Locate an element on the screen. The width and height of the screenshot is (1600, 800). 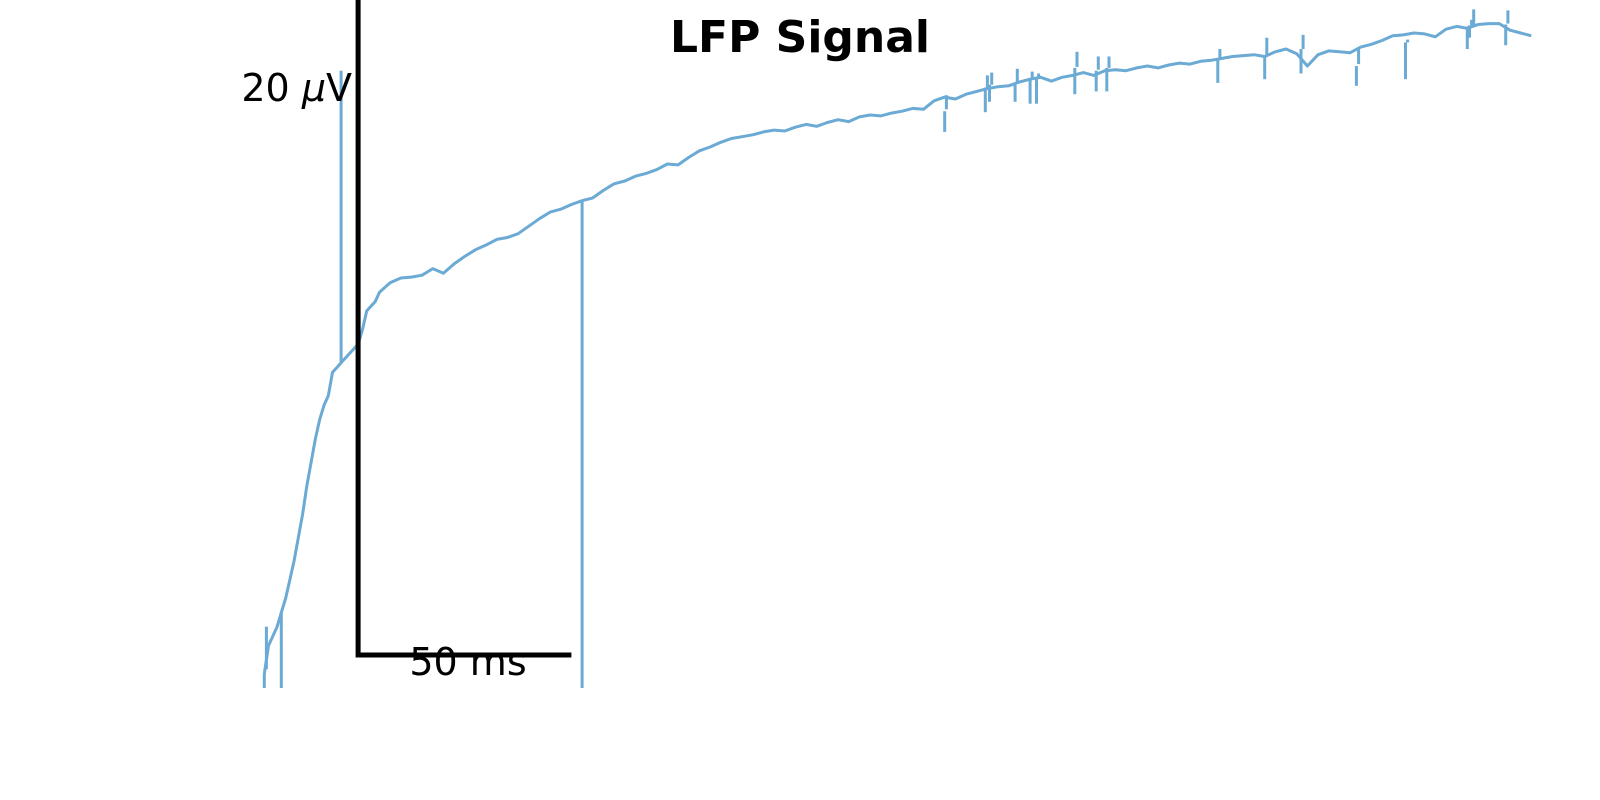
scale-bar-vertical-label-prefix: 20 is located at coordinates (271, 88).